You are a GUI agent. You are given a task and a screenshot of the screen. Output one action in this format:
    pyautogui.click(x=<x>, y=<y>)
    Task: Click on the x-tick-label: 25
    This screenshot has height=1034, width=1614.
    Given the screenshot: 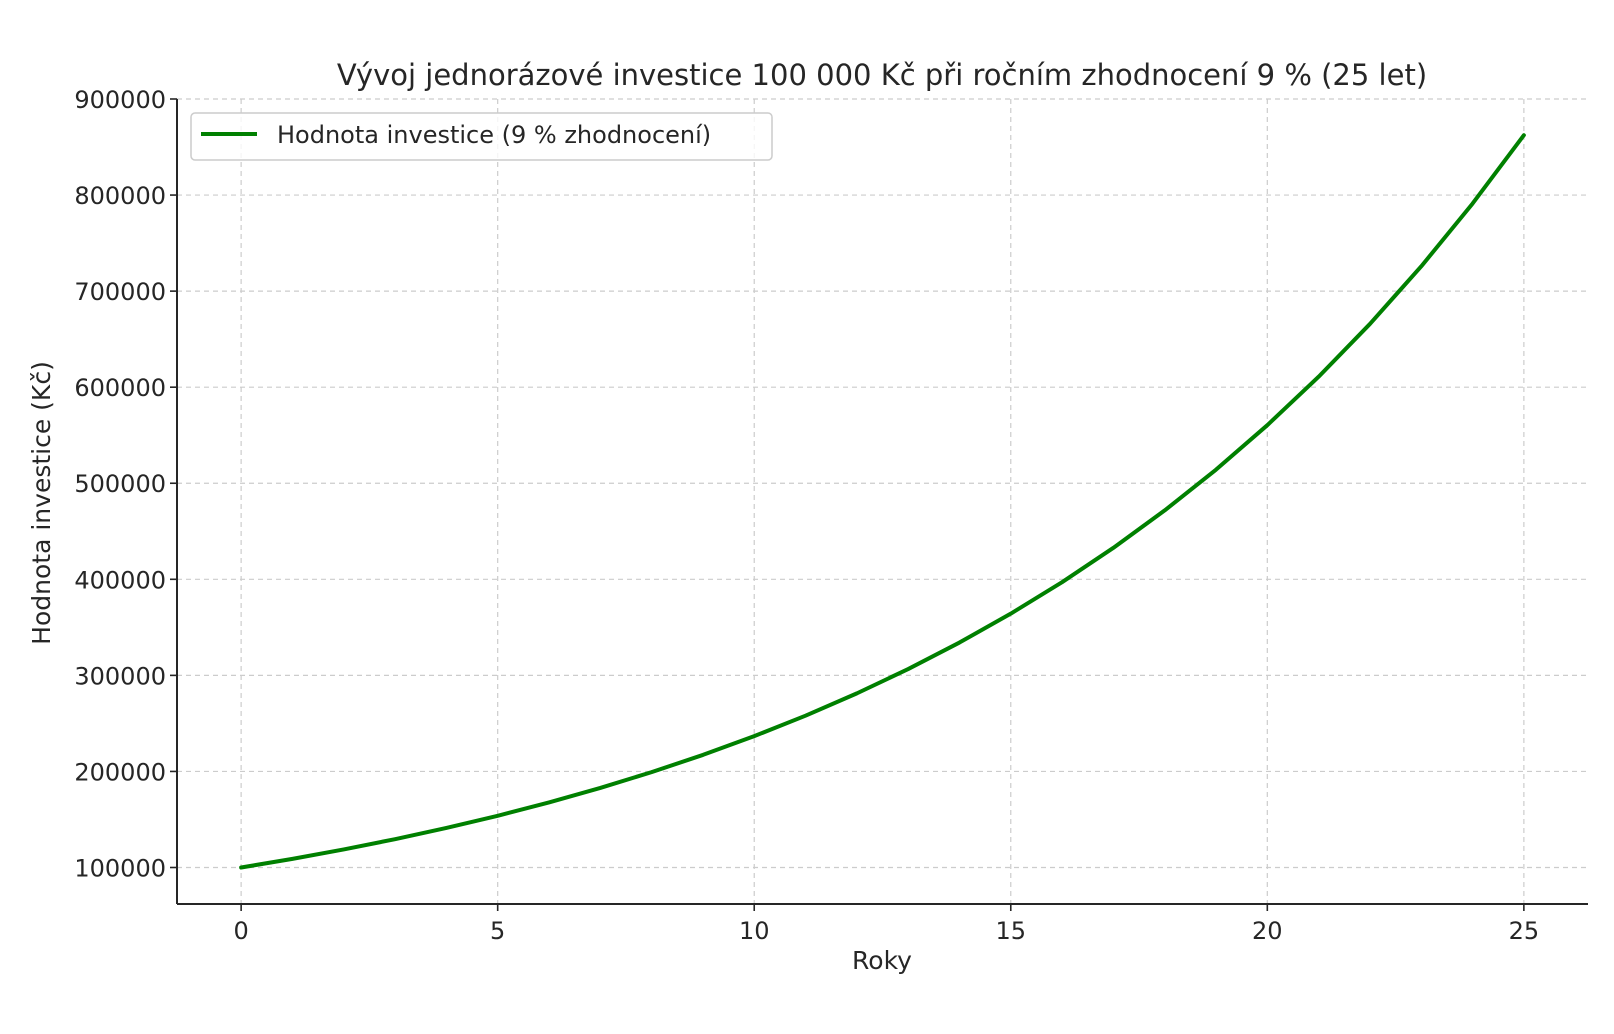 What is the action you would take?
    pyautogui.click(x=1524, y=931)
    